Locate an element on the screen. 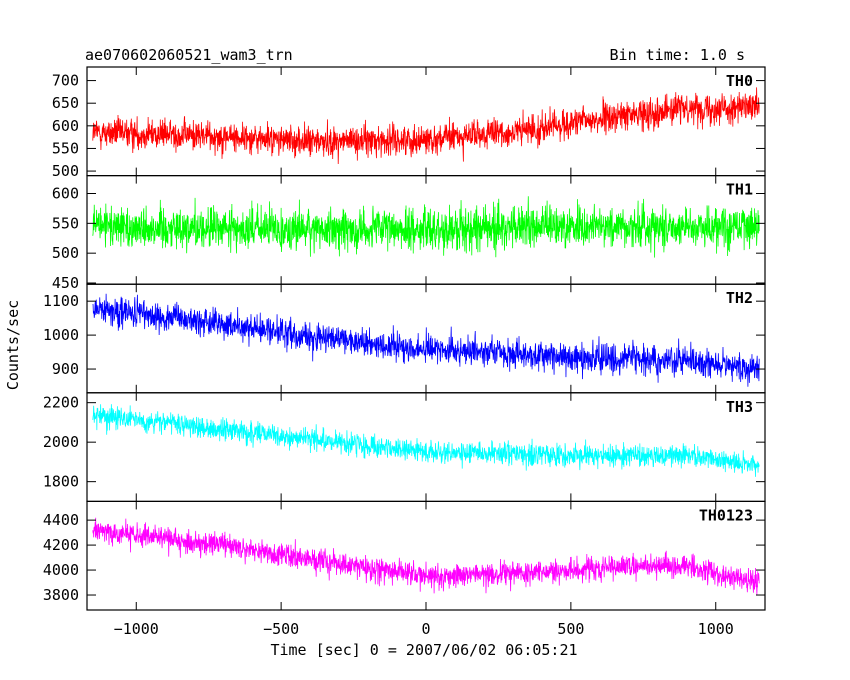 This screenshot has width=850, height=680. chart-title: ae070602060521_wam3_trn is located at coordinates (189, 55).